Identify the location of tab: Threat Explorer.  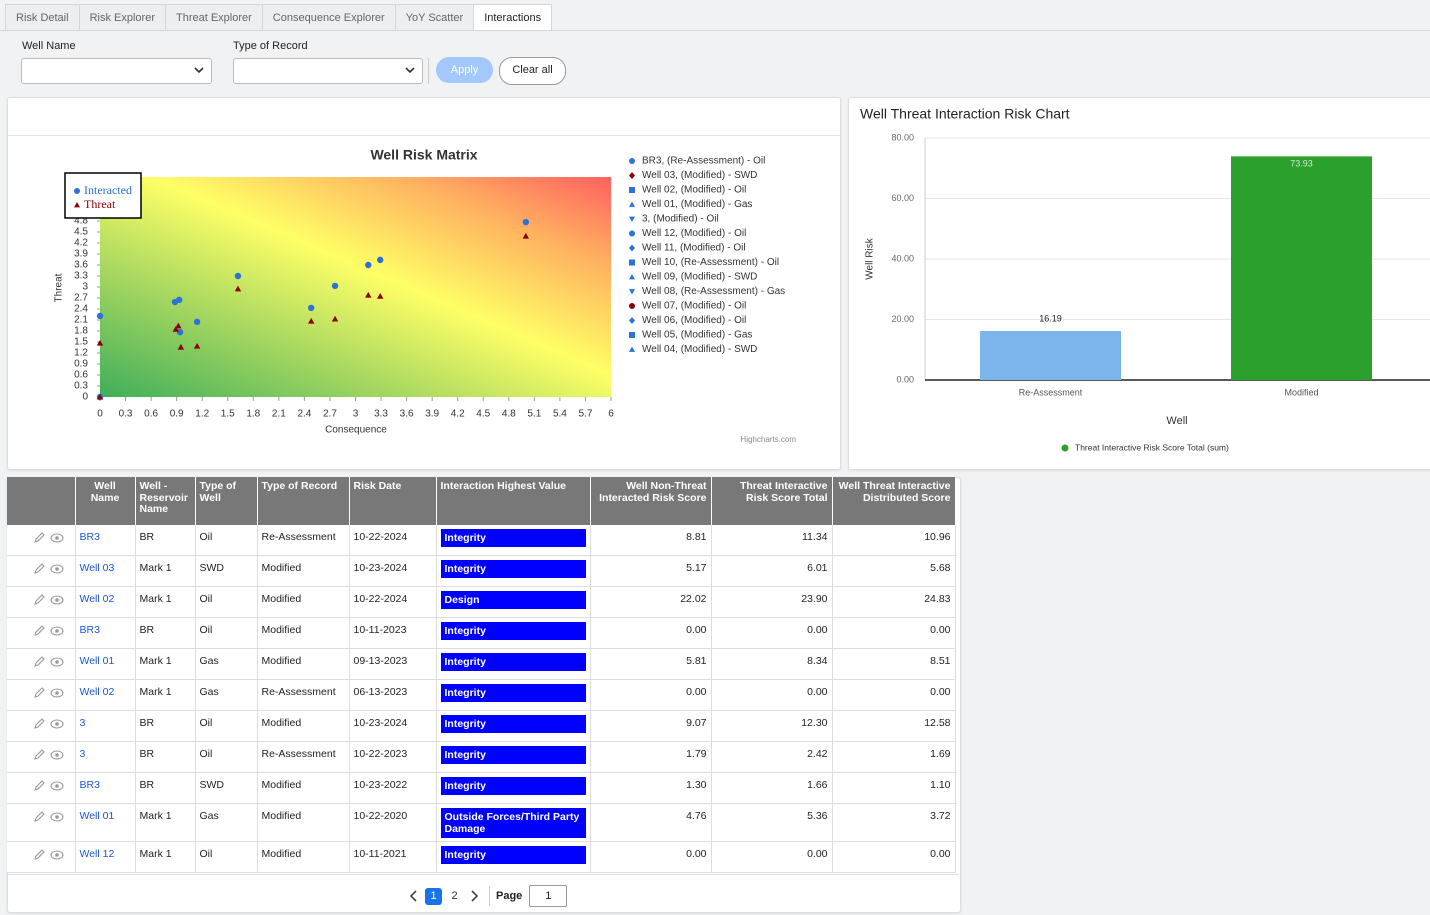
(213, 17).